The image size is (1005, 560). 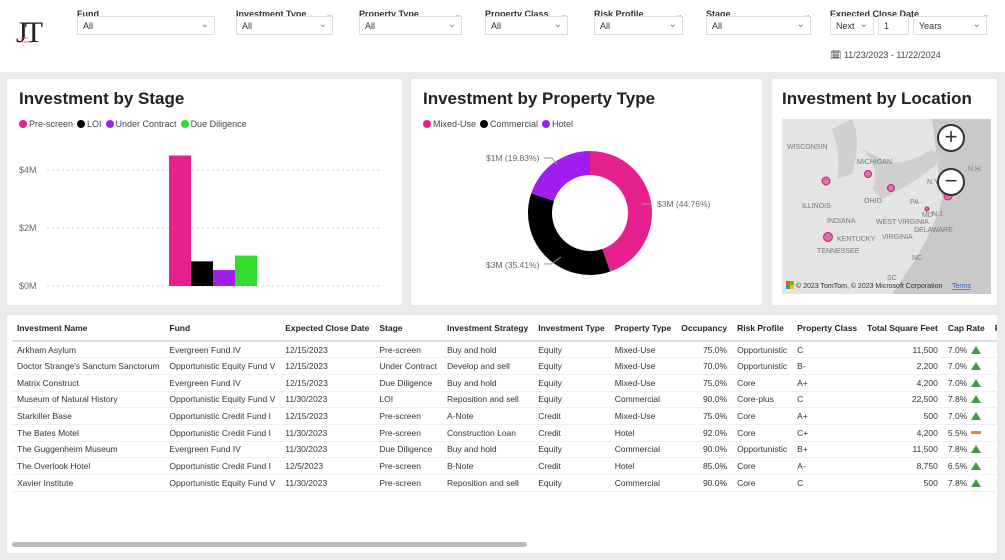 What do you see at coordinates (893, 25) in the screenshot?
I see `date-count-input: 1` at bounding box center [893, 25].